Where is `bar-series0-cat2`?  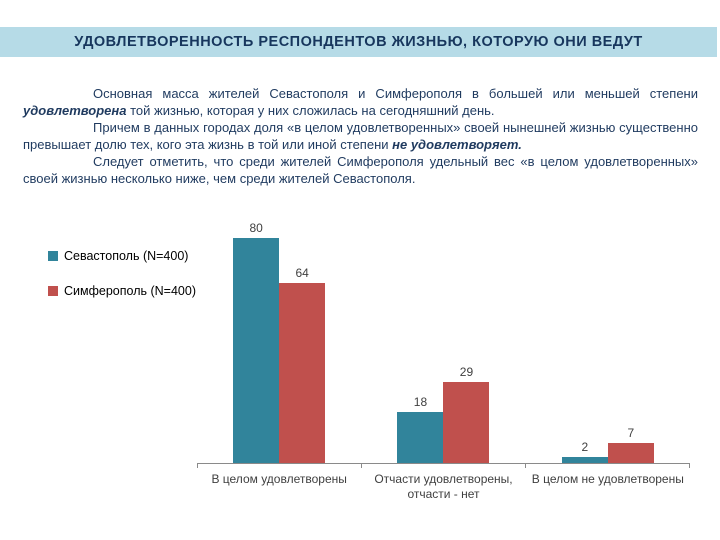
bar-series0-cat2 is located at coordinates (584, 460).